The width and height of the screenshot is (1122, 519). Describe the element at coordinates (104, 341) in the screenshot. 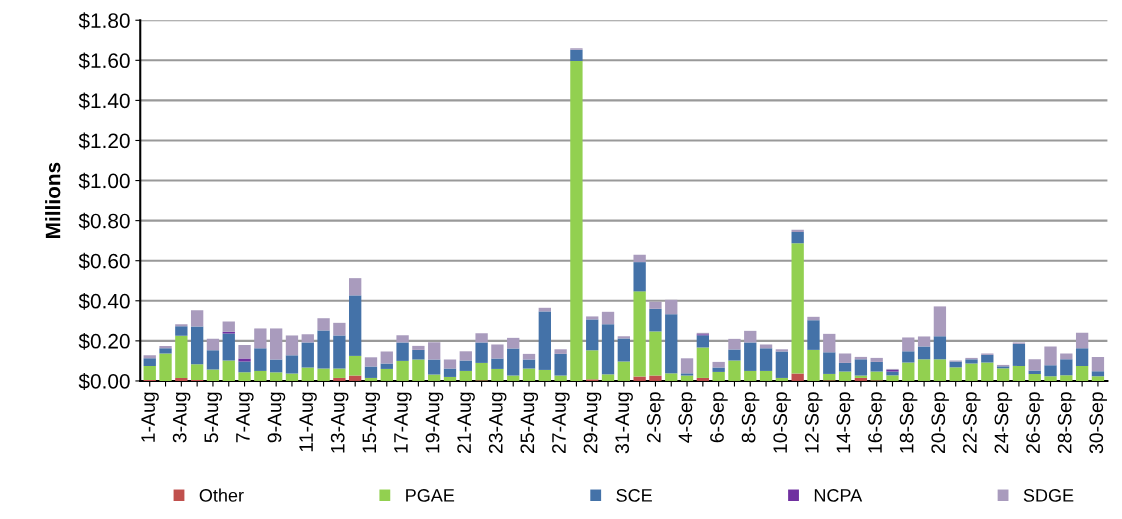

I see `y-tick-label: $0.20` at that location.